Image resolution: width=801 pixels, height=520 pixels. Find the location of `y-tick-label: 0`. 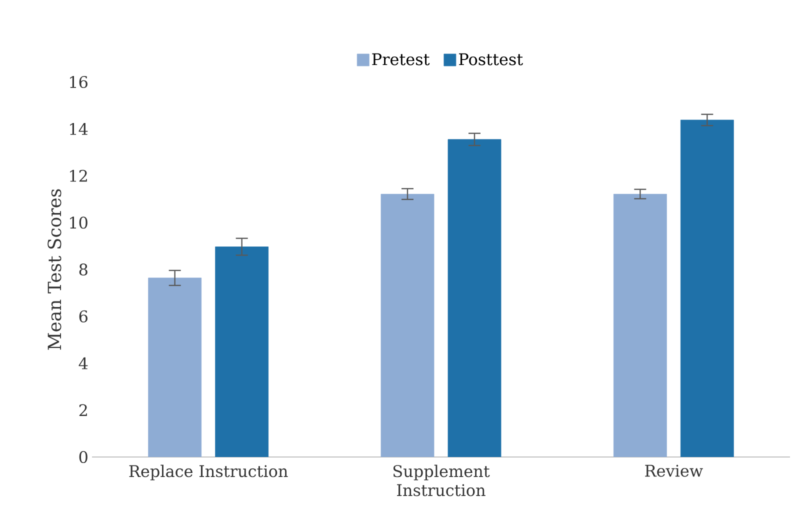

y-tick-label: 0 is located at coordinates (83, 457).